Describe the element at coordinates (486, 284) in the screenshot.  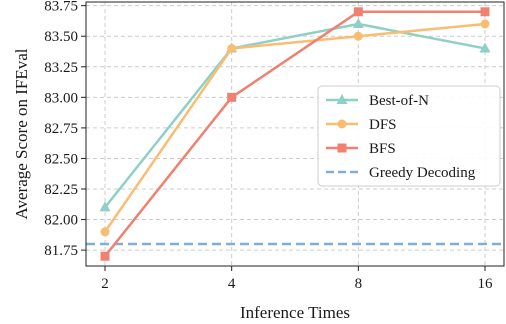
I see `x-tick-label: 16` at that location.